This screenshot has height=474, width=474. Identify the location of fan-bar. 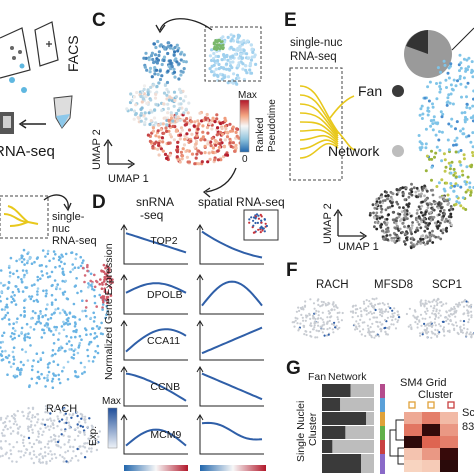
(331, 404).